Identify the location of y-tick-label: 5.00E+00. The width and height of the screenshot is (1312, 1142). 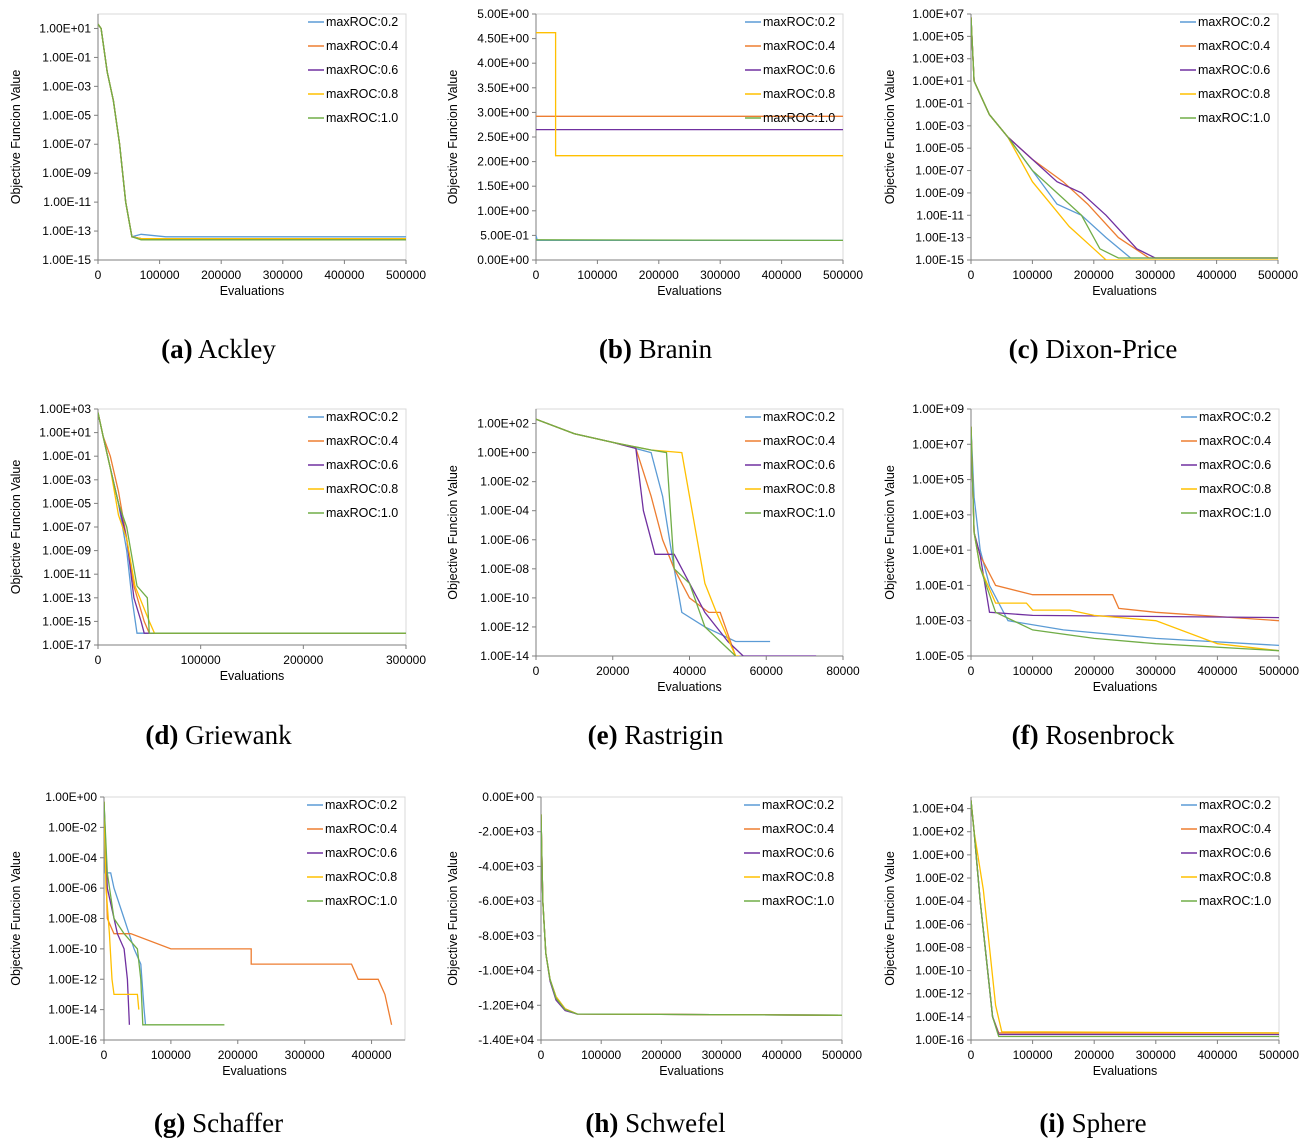
(503, 14).